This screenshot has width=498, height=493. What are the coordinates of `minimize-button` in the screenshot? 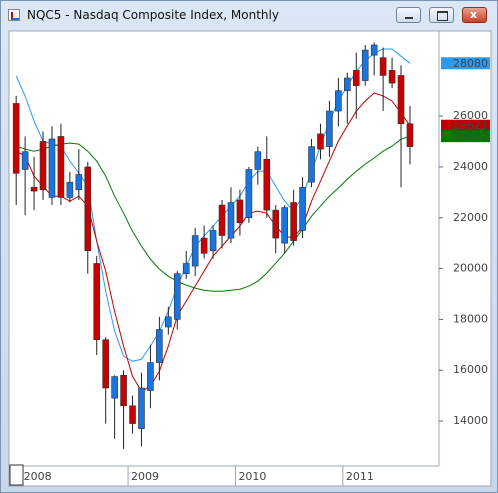 It's located at (408, 15).